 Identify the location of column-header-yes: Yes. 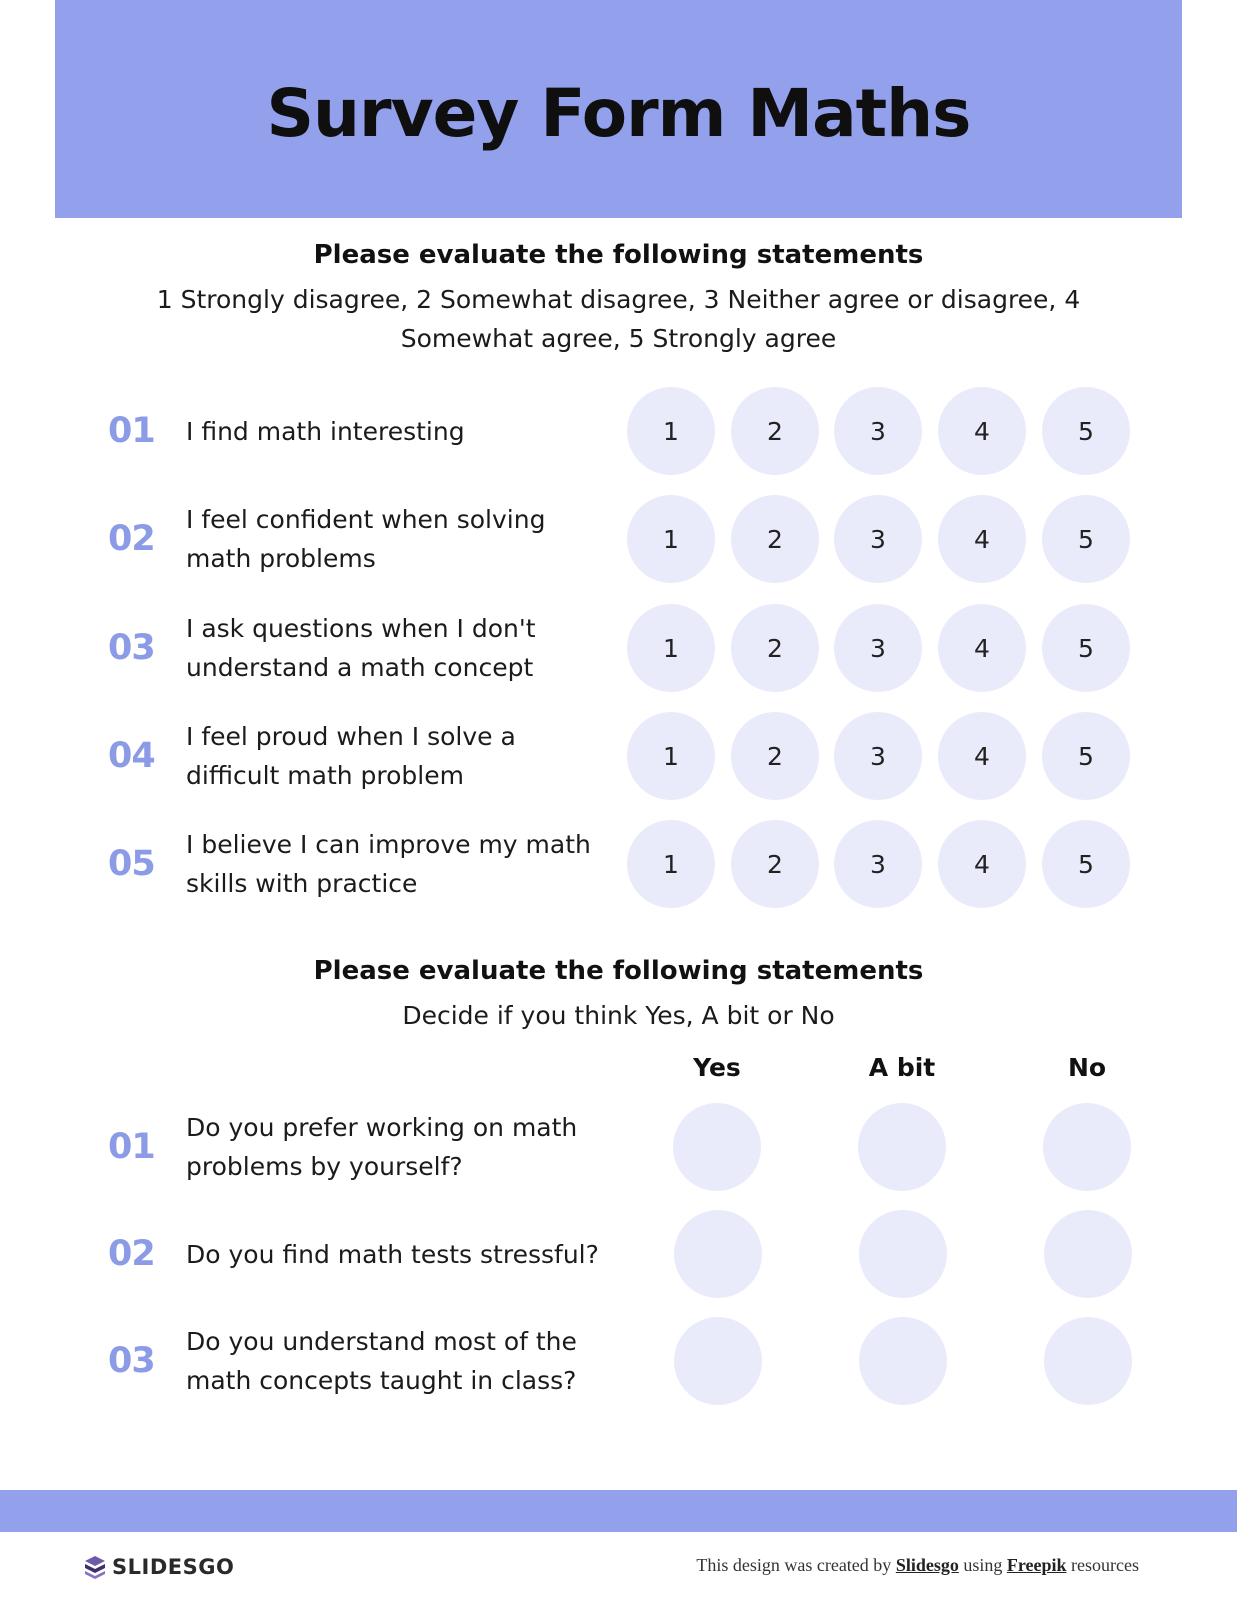
(717, 1067).